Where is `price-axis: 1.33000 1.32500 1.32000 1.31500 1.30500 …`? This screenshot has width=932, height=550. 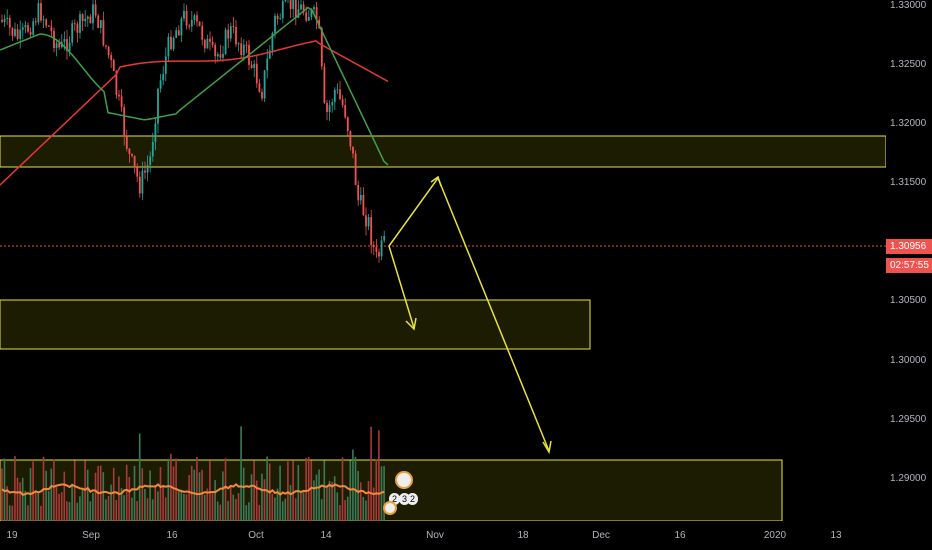
price-axis: 1.33000 1.32500 1.32000 1.31500 1.30500 … is located at coordinates (909, 260).